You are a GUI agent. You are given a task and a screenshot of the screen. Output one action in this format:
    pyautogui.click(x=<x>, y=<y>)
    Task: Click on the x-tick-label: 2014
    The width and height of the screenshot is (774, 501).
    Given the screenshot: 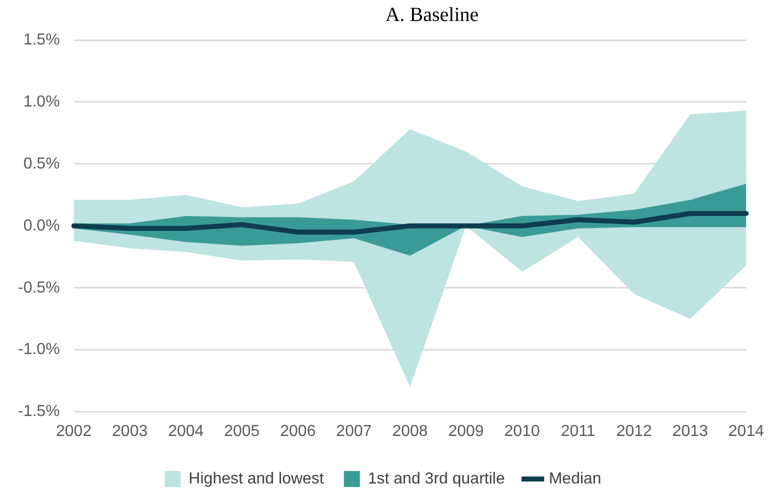 What is the action you would take?
    pyautogui.click(x=746, y=431)
    